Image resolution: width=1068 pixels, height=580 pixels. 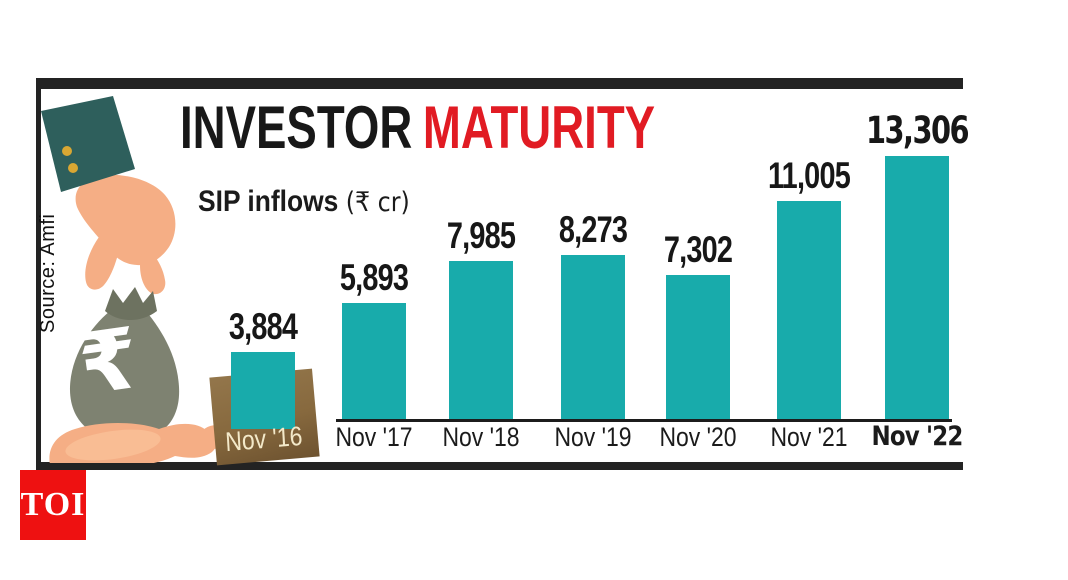 I want to click on bar-value: 13,306, so click(x=917, y=130).